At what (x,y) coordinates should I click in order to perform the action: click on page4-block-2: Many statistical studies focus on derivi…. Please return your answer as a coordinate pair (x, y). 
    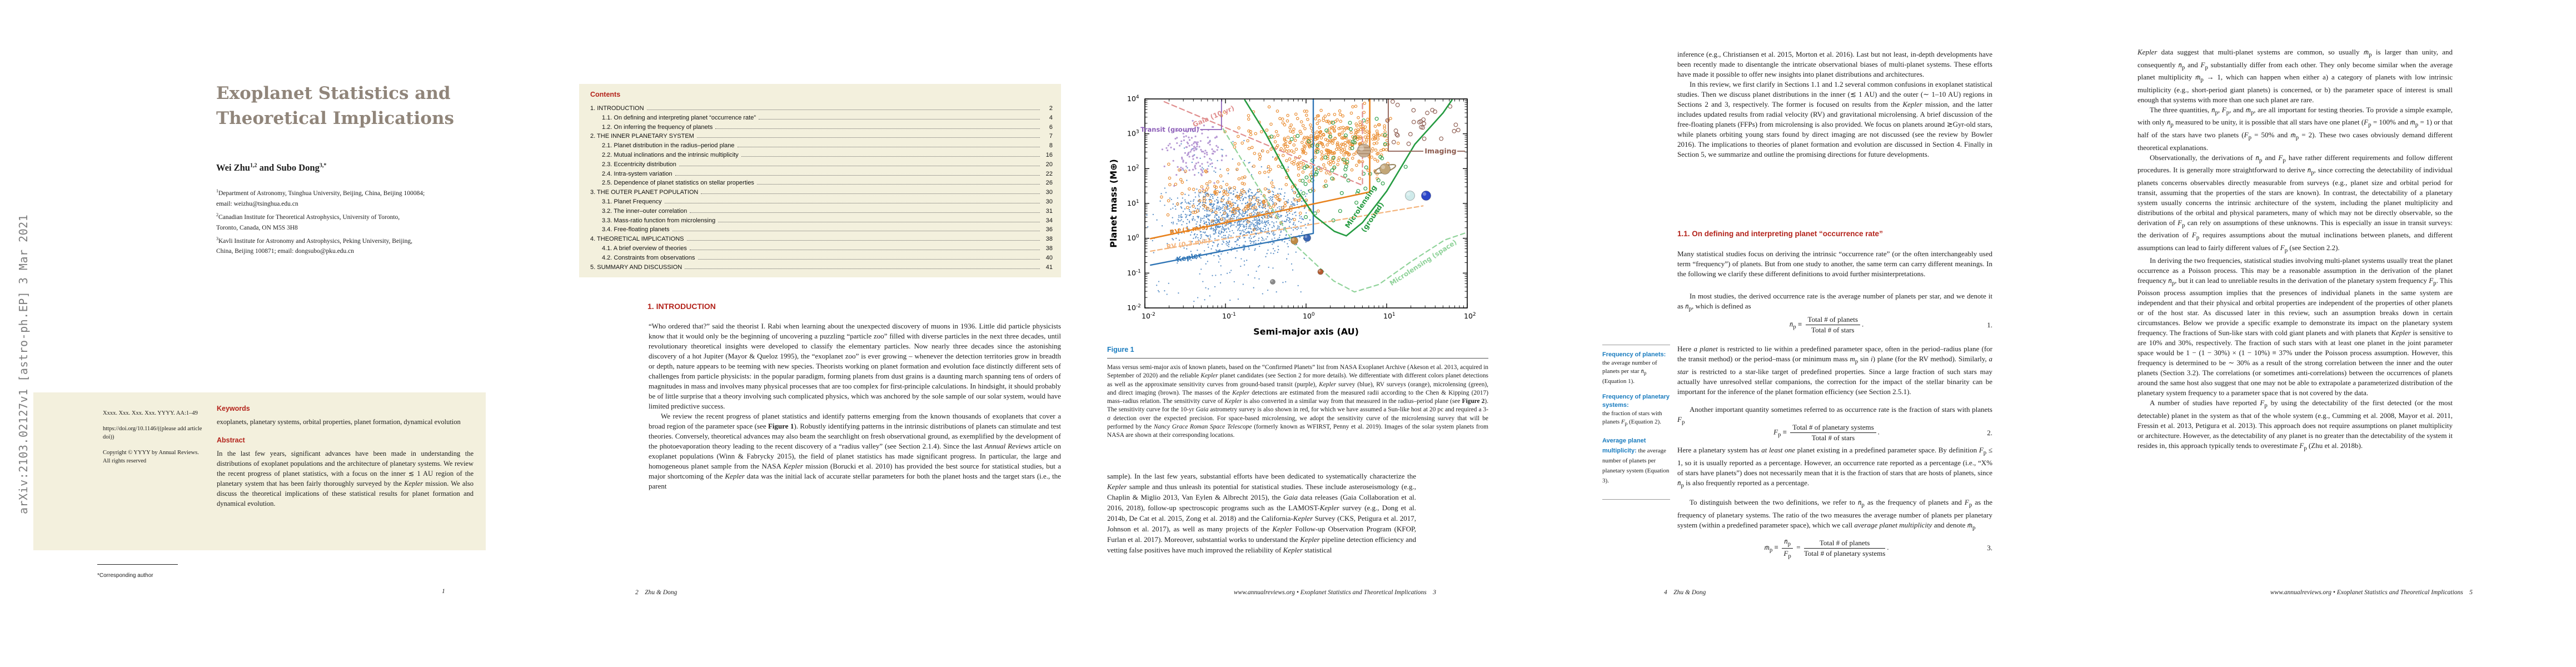
    Looking at the image, I should click on (1834, 264).